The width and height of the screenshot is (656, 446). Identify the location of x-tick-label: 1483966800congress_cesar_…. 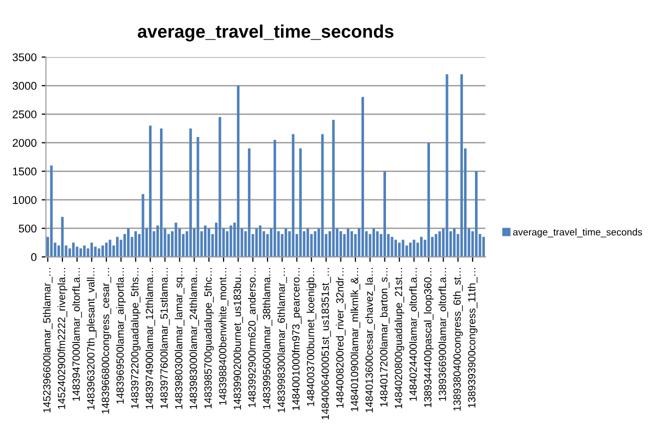
(107, 341).